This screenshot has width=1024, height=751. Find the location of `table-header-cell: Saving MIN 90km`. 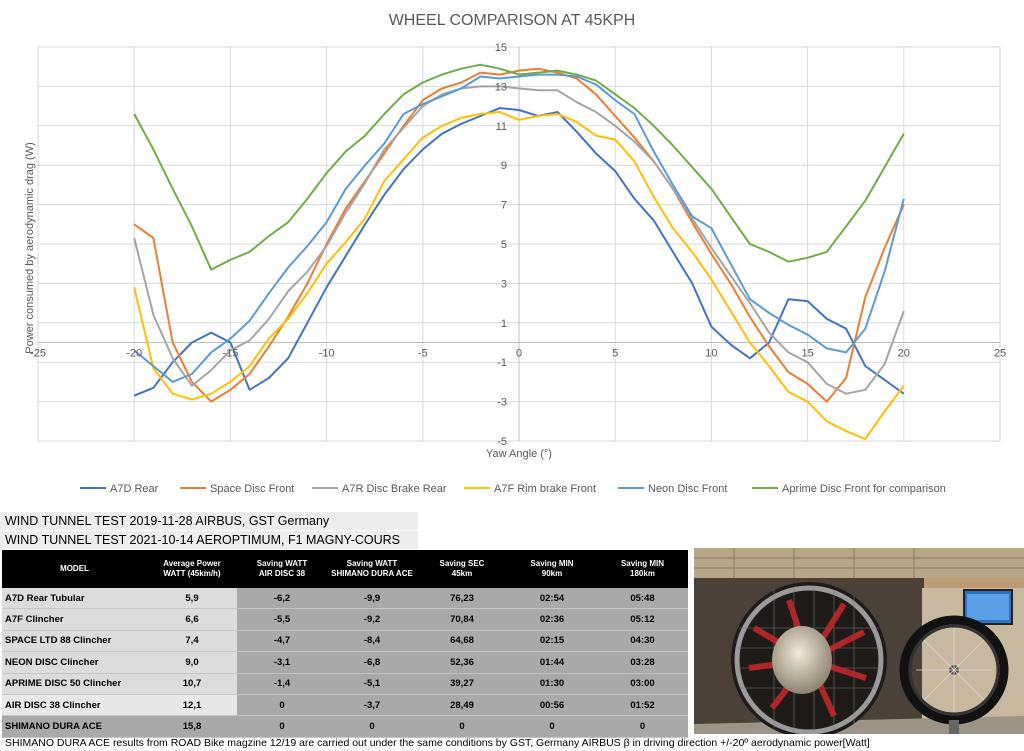

table-header-cell: Saving MIN 90km is located at coordinates (552, 569).